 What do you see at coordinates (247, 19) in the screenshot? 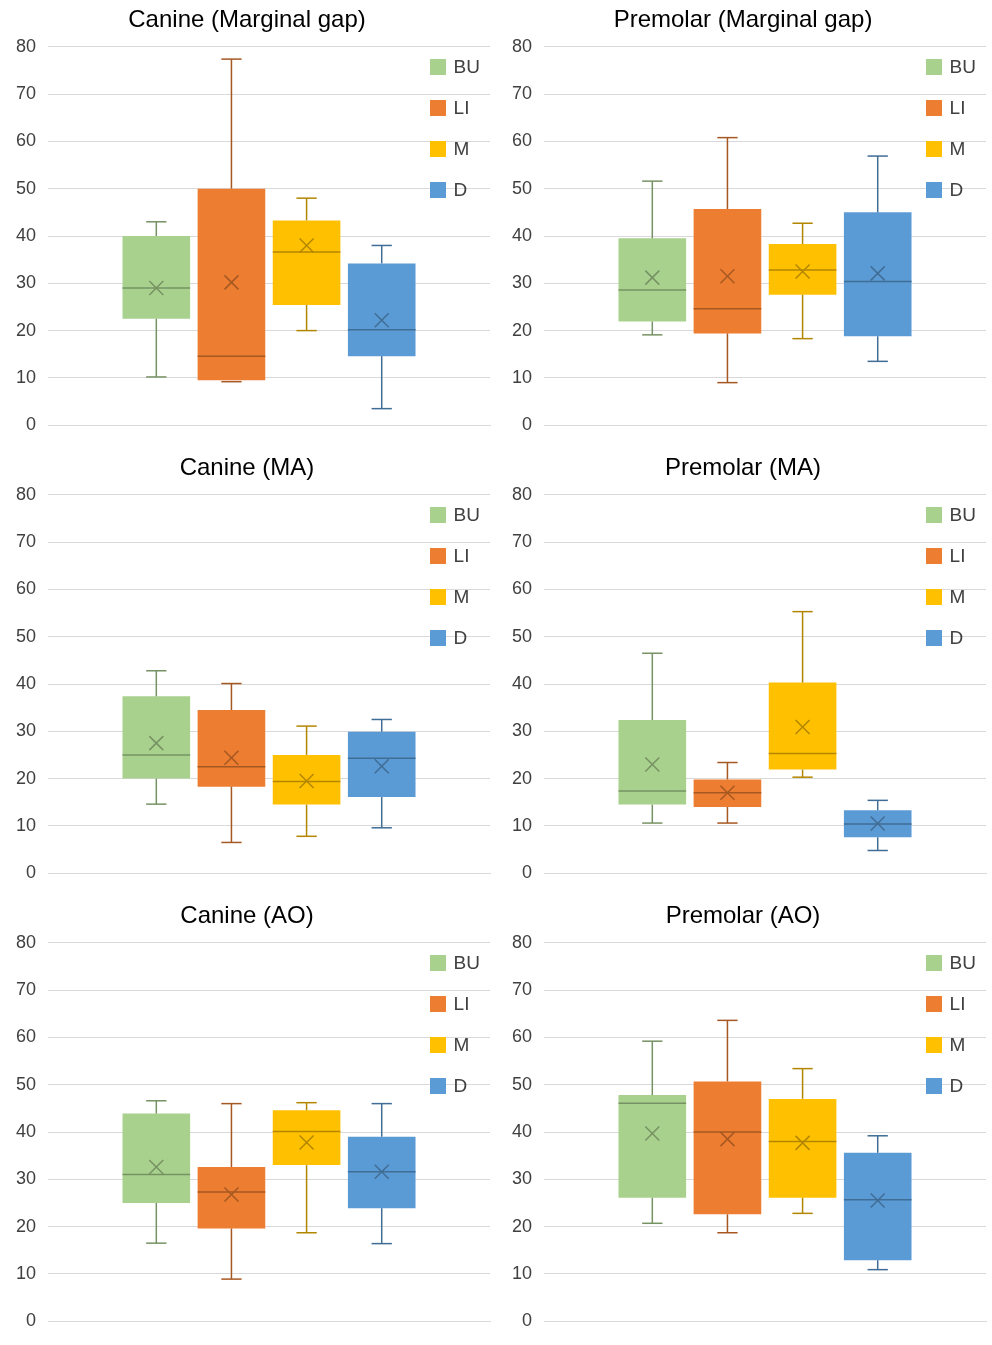
I see `chart-title: Canine (Marginal gap)` at bounding box center [247, 19].